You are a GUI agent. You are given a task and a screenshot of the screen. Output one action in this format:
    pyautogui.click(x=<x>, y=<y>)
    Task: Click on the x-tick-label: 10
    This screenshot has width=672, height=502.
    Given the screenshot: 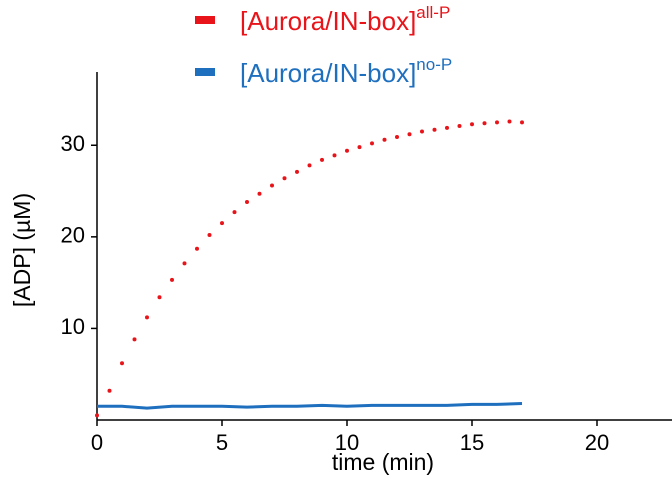 What is the action you would take?
    pyautogui.click(x=347, y=442)
    